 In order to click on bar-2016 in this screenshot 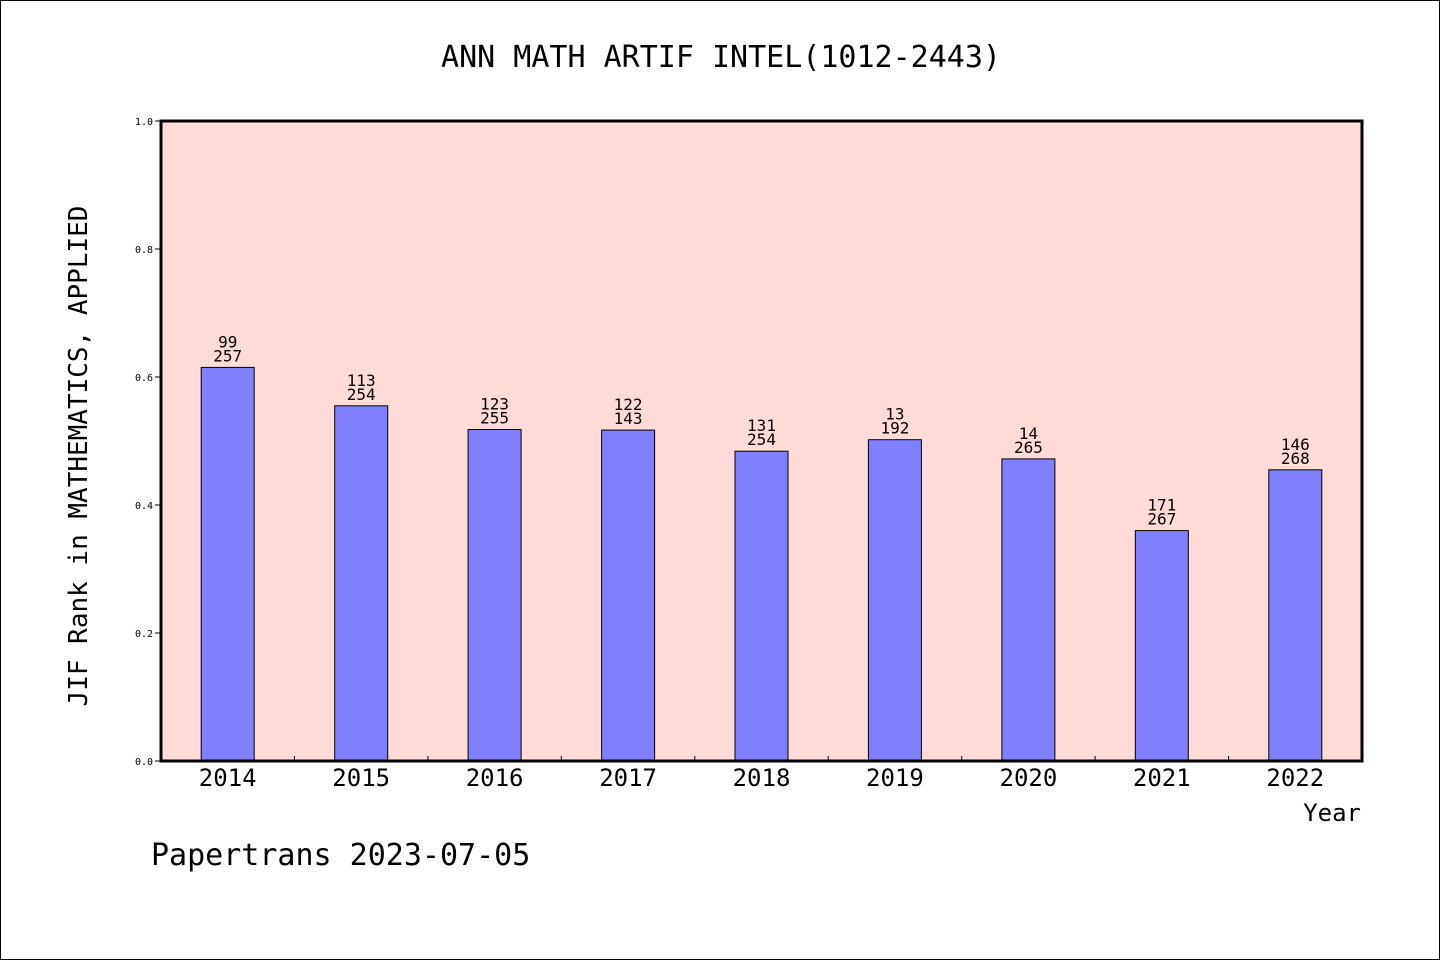, I will do `click(494, 595)`.